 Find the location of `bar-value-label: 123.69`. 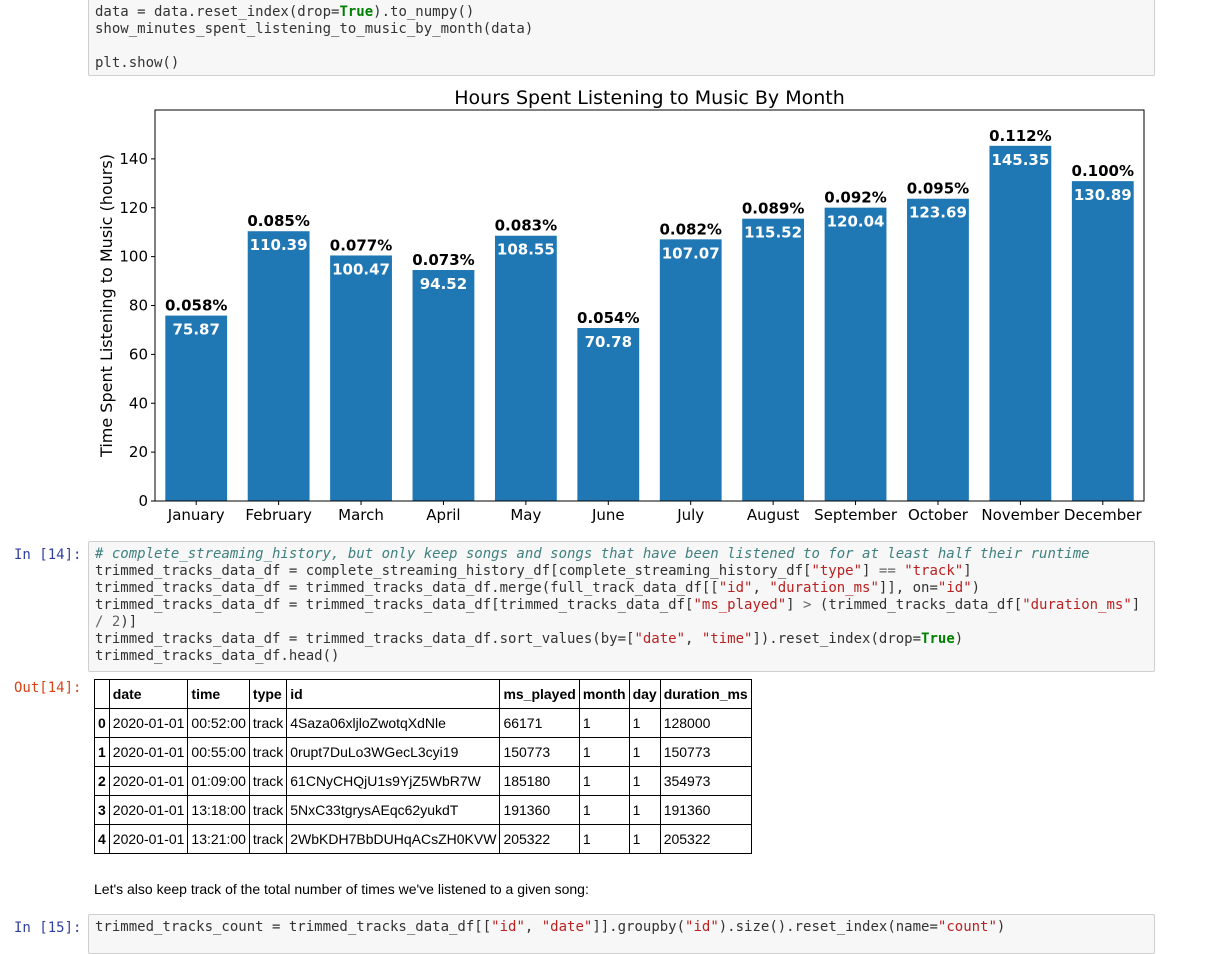

bar-value-label: 123.69 is located at coordinates (938, 213).